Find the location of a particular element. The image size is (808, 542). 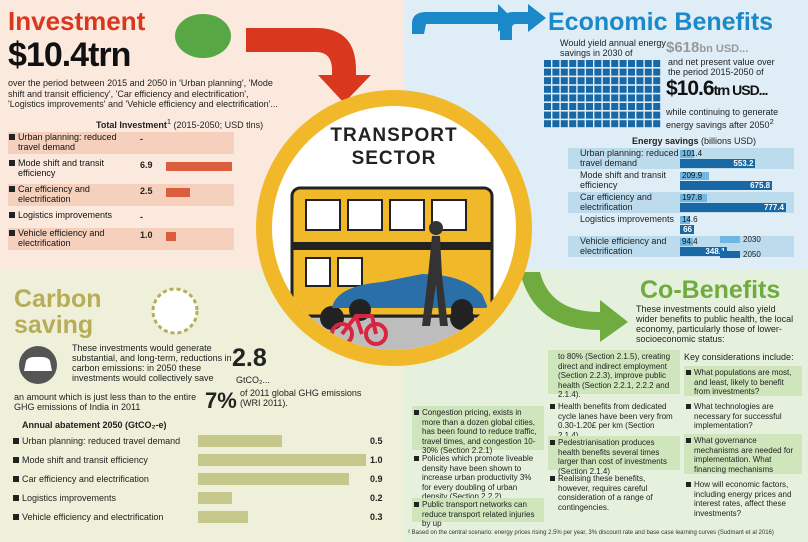

arrow-economic-icon is located at coordinates (523, 22).